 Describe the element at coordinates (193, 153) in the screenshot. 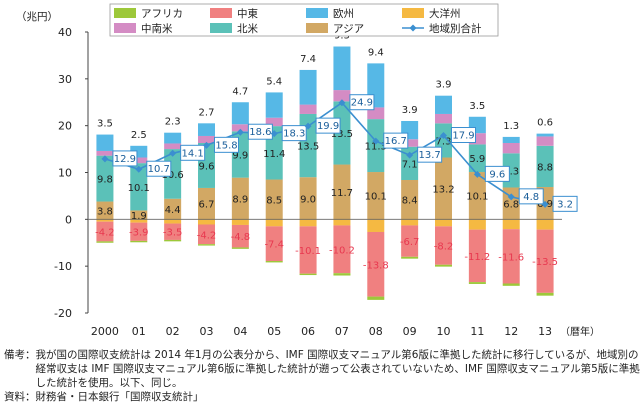

I see `total-label: 14.1` at that location.